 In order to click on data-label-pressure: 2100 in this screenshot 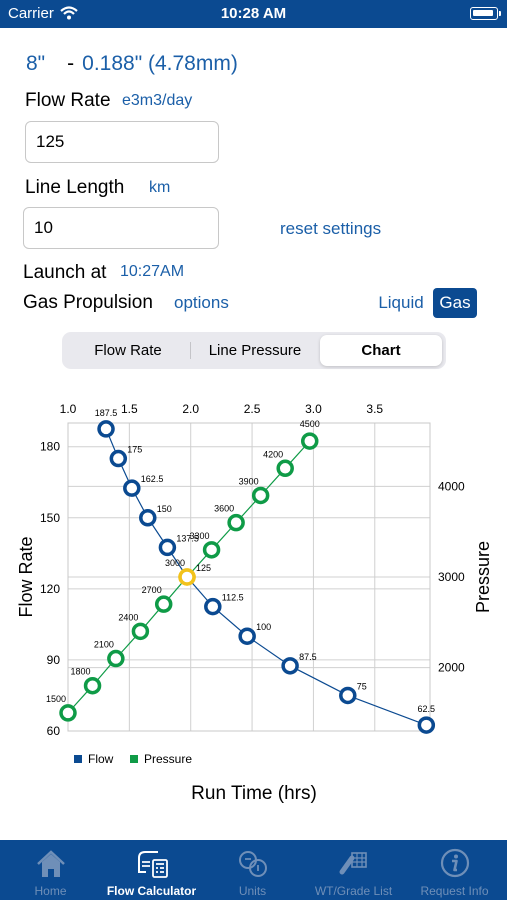, I will do `click(104, 645)`.